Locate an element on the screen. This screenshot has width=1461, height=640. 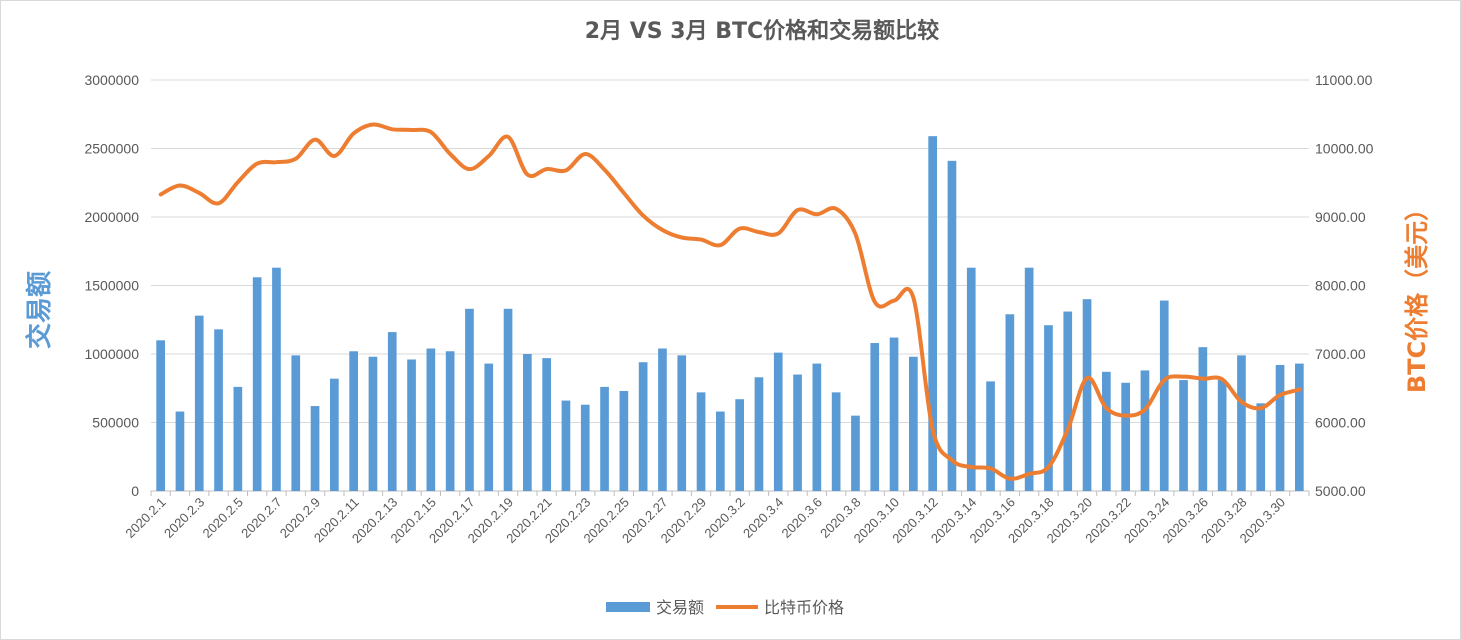
bar-2020.3.30 is located at coordinates (1280, 427).